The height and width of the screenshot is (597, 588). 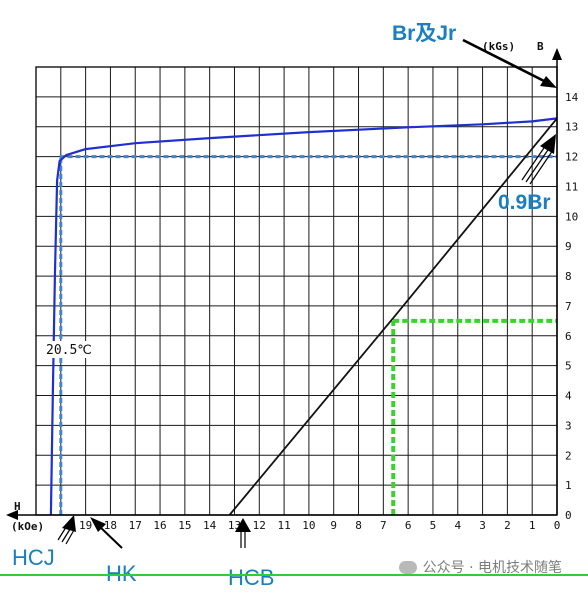 I want to click on x-axis-unit: (kOe), so click(x=27, y=526).